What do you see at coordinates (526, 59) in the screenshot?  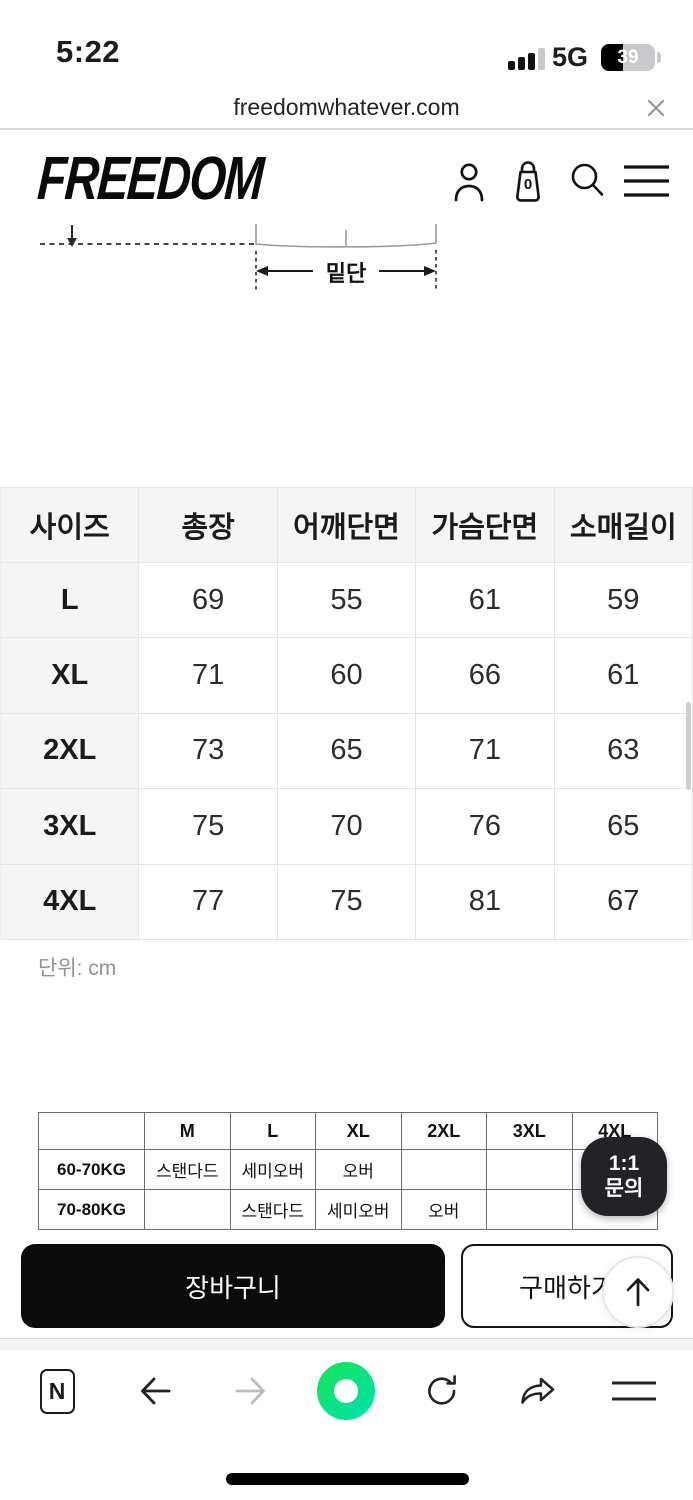 I see `signal-strength-icon` at bounding box center [526, 59].